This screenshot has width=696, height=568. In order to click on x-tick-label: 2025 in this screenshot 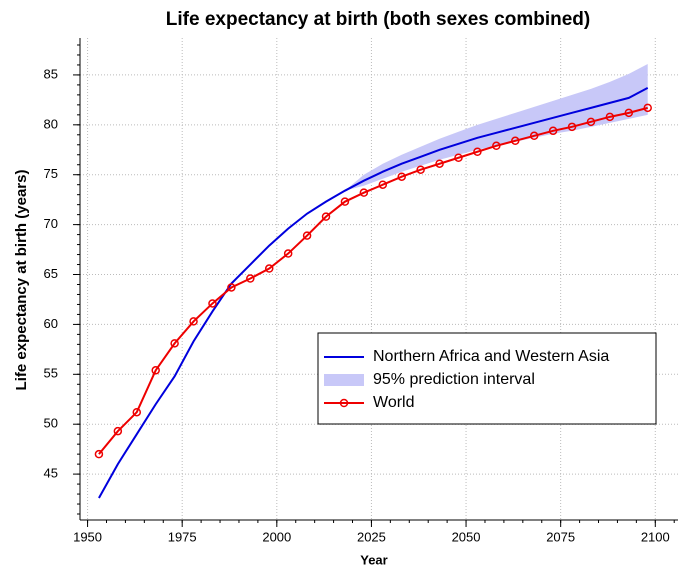, I will do `click(371, 536)`.